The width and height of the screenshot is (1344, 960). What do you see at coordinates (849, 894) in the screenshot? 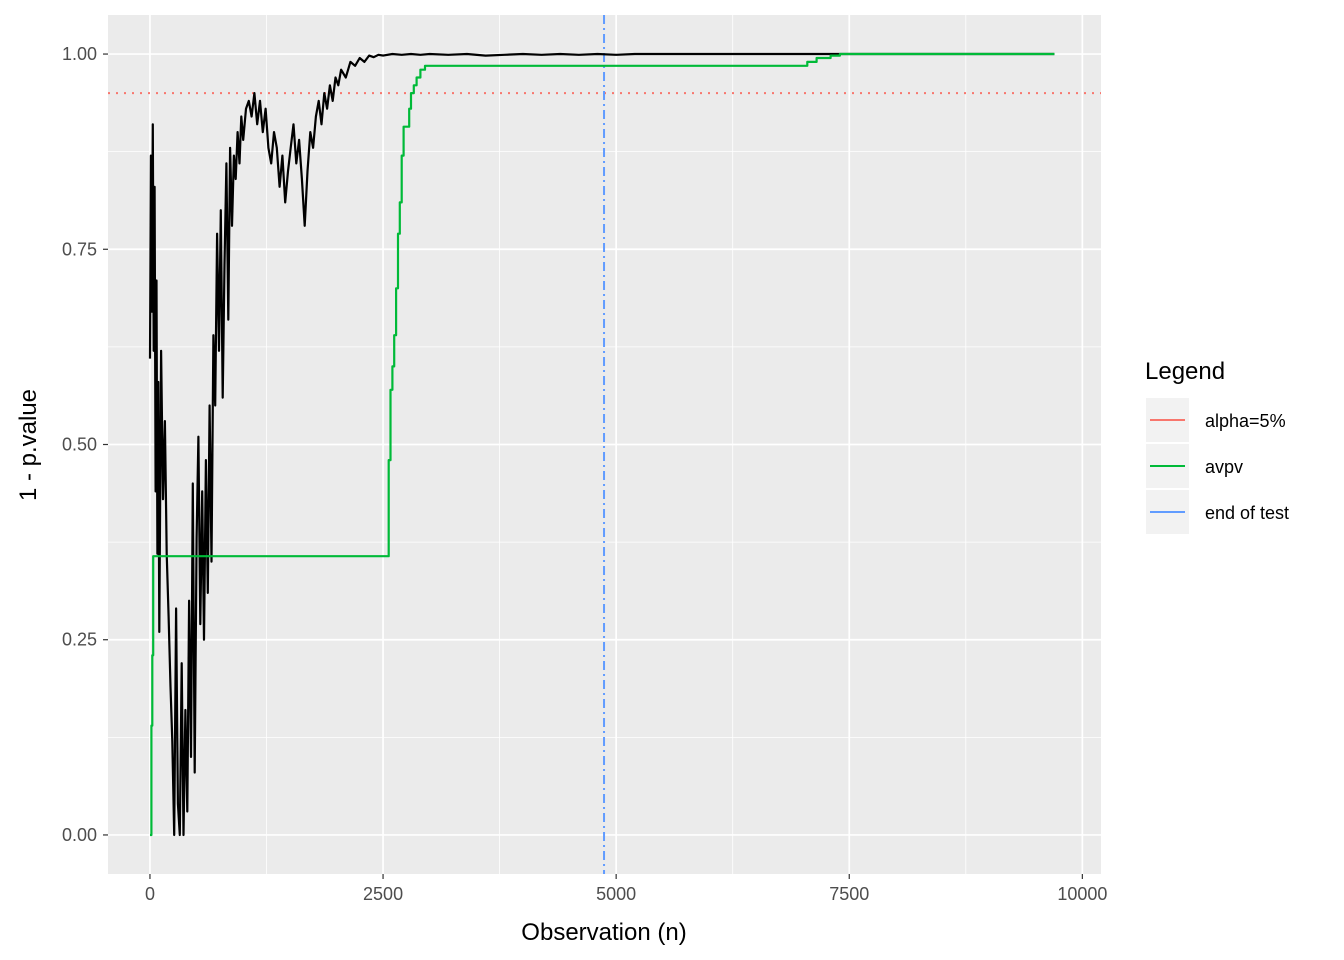
I see `x-tick-label: 7500` at bounding box center [849, 894].